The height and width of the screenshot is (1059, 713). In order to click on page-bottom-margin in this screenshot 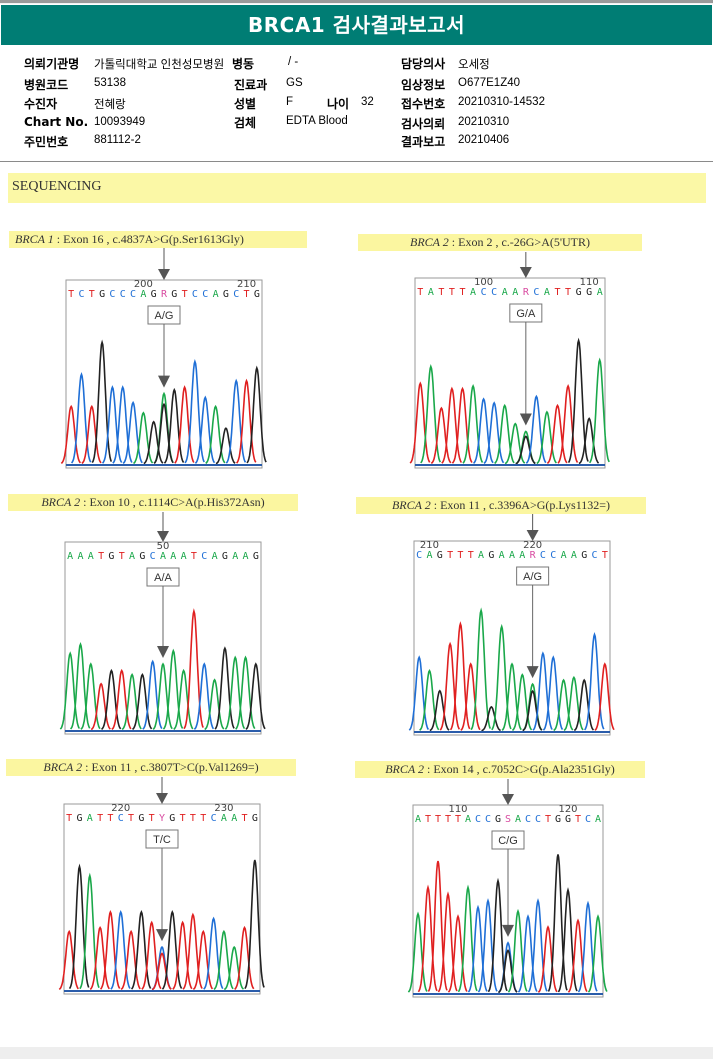, I will do `click(356, 1053)`.